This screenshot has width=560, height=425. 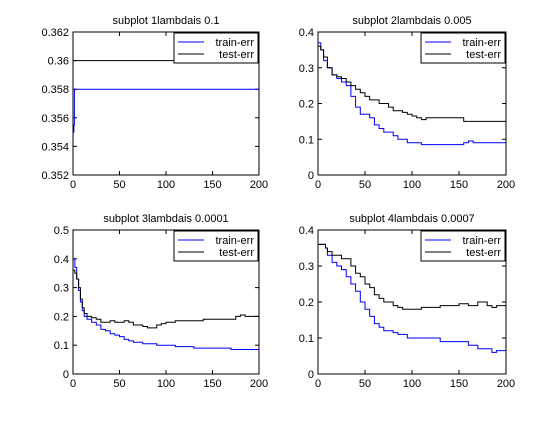 What do you see at coordinates (411, 21) in the screenshot?
I see `subplot-title: subplot 2lambdais 0.005` at bounding box center [411, 21].